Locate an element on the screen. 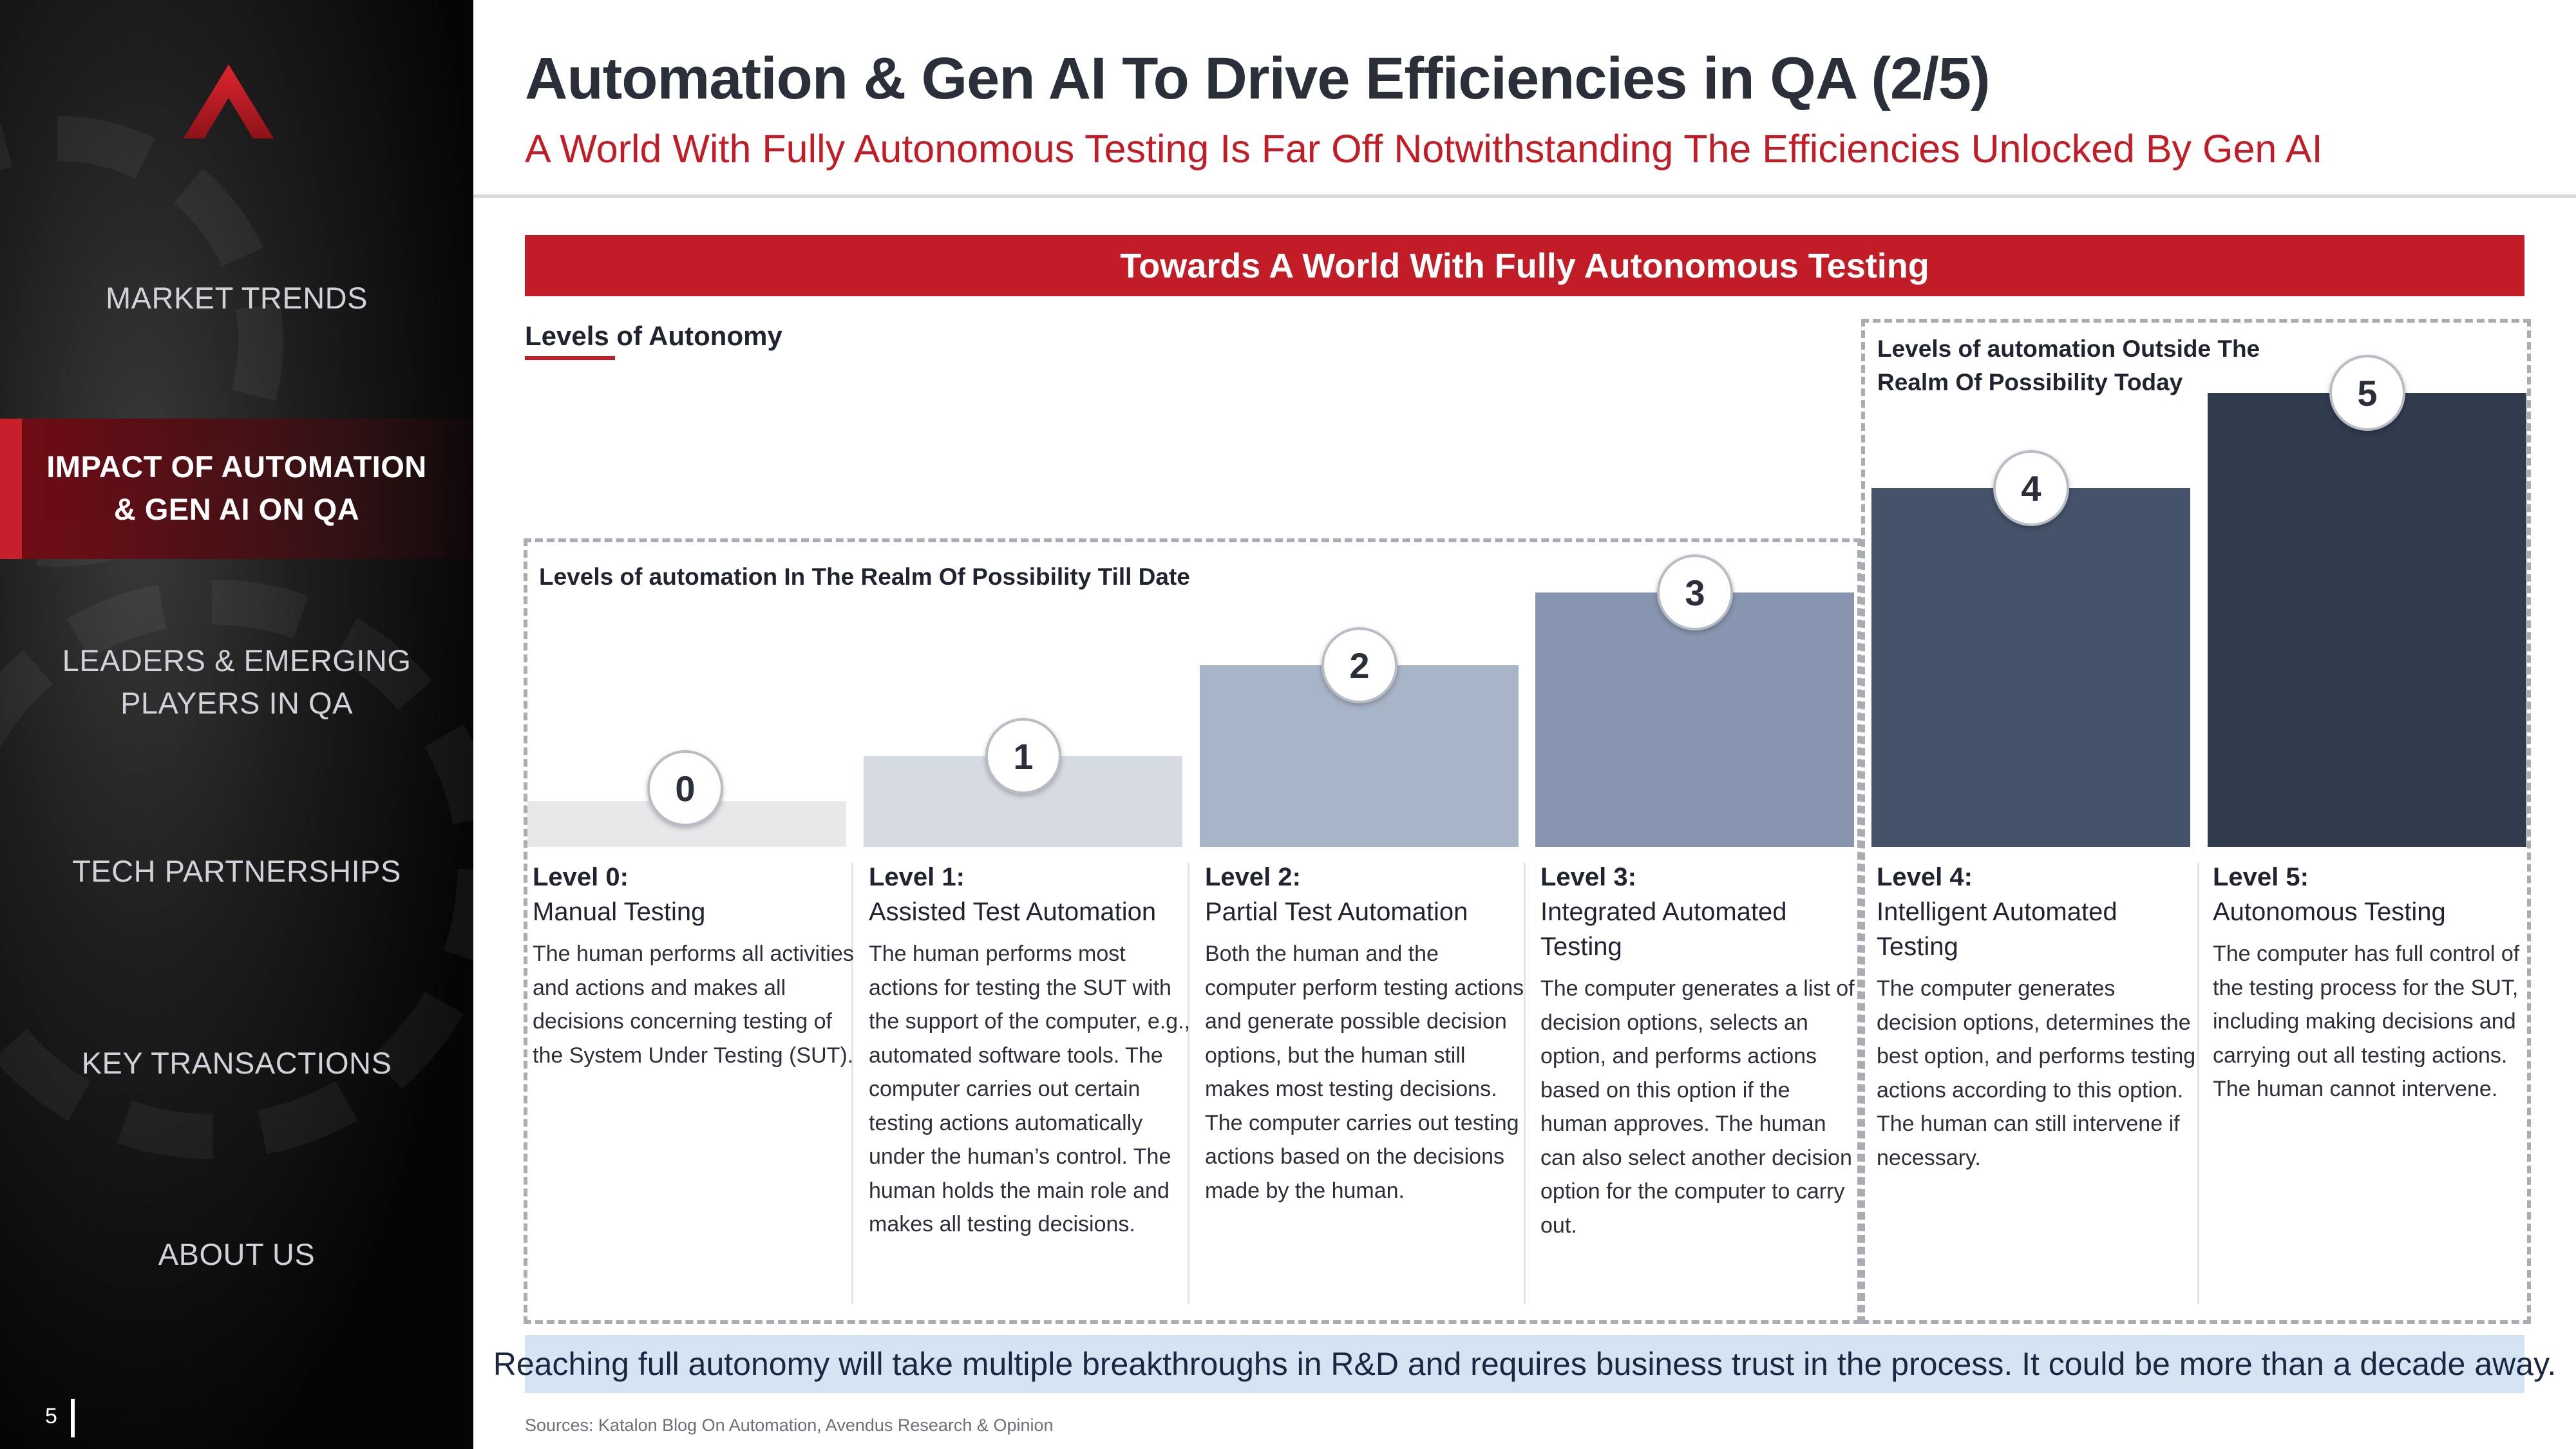 Image resolution: width=2576 pixels, height=1449 pixels. level-4-bar is located at coordinates (2030, 667).